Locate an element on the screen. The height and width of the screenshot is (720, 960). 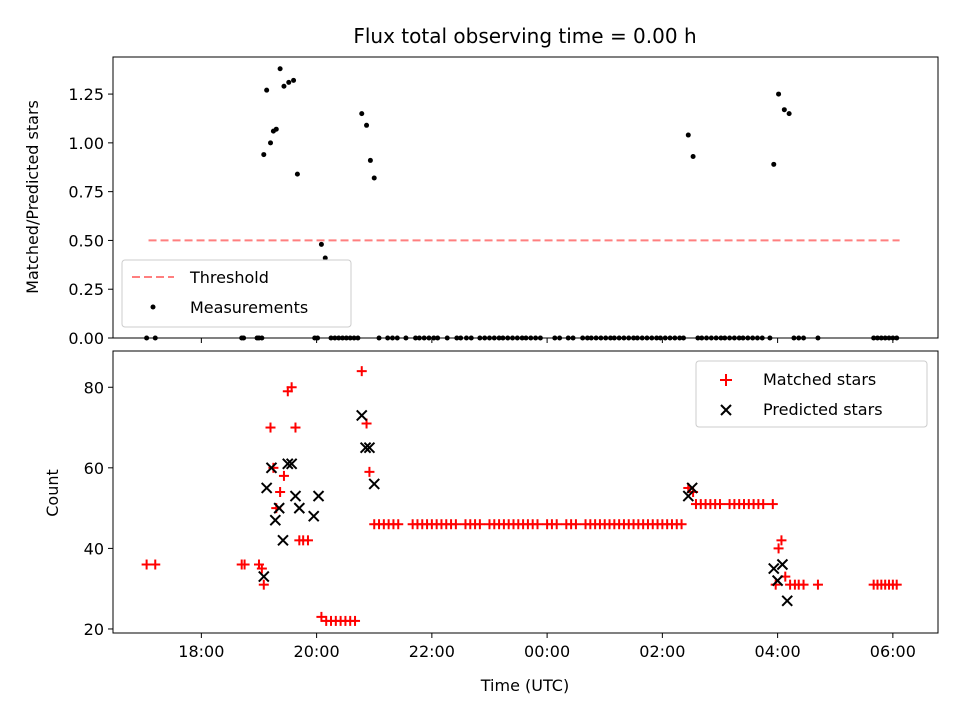
ratio-legend-box is located at coordinates (236, 293).